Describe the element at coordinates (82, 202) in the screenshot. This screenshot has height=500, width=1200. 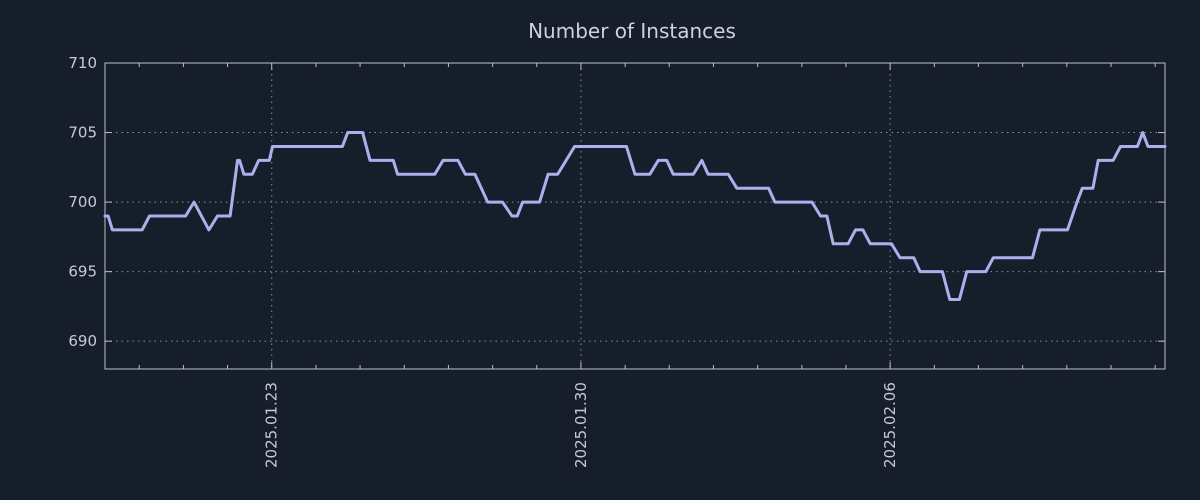
I see `y-tick-label: 700` at that location.